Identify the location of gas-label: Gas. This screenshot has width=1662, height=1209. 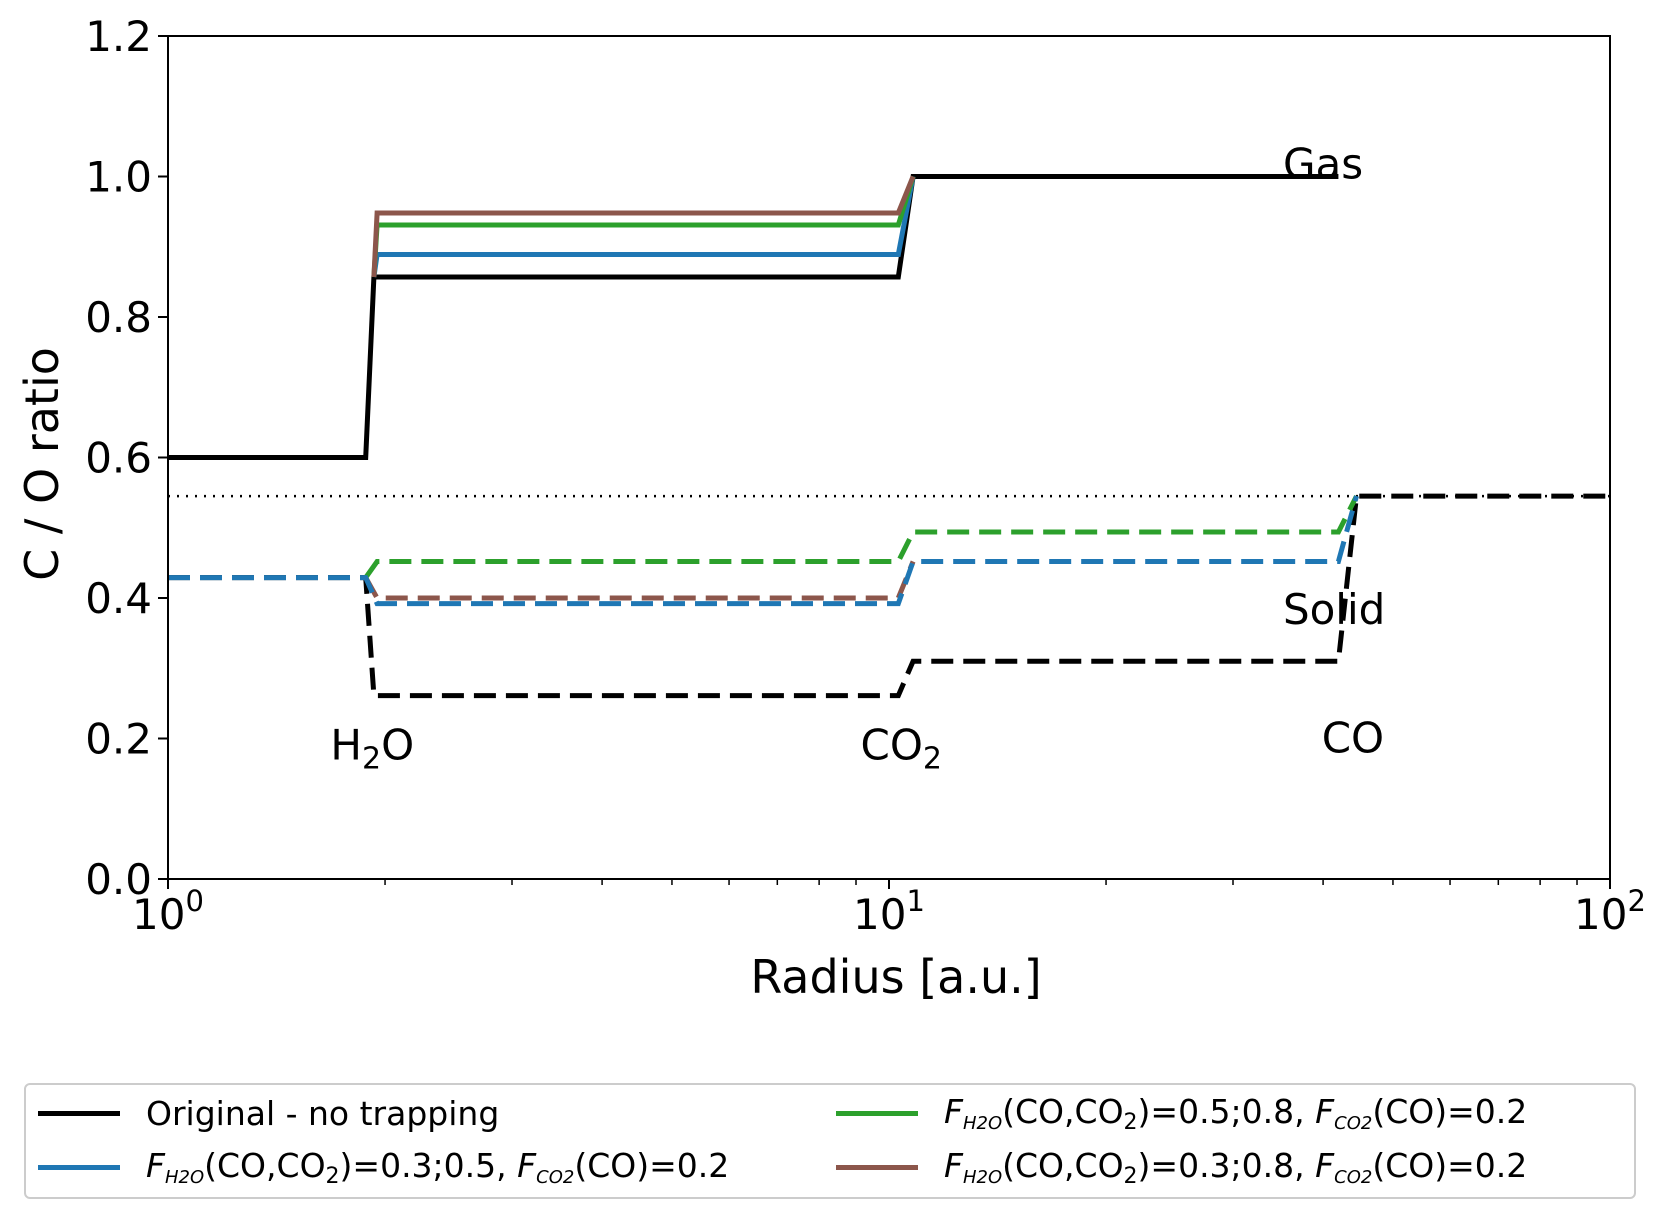
(1323, 164).